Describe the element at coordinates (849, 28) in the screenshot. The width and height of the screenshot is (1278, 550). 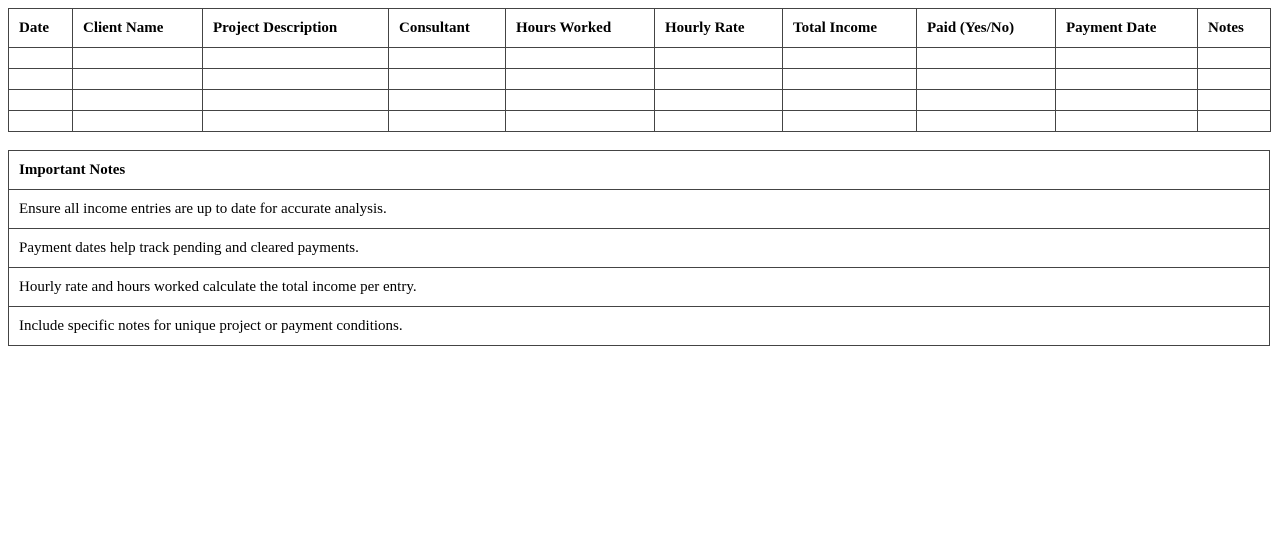
I see `column-header: Total Income` at that location.